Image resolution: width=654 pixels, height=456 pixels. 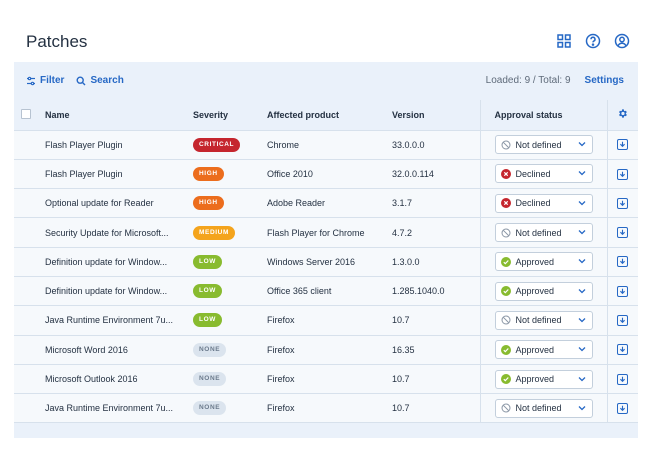 I want to click on affected-product: Windows Server 2016, so click(x=329, y=262).